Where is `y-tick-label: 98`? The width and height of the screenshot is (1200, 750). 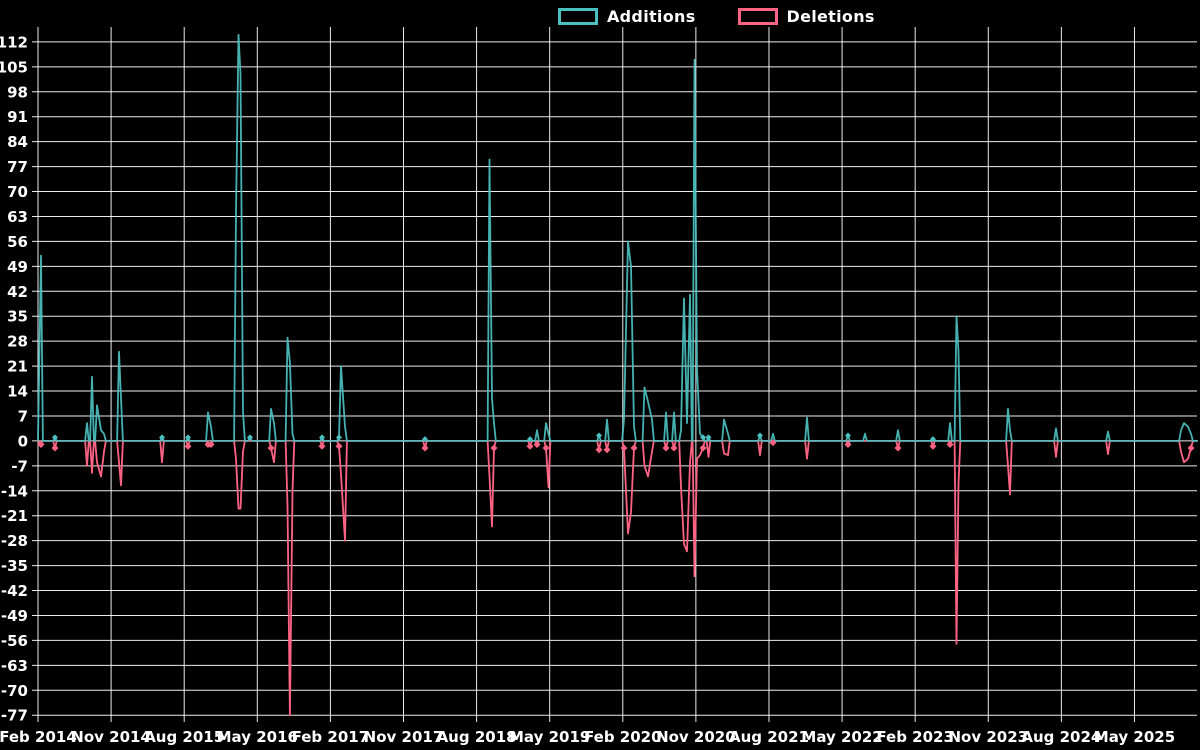
y-tick-label: 98 is located at coordinates (17, 92).